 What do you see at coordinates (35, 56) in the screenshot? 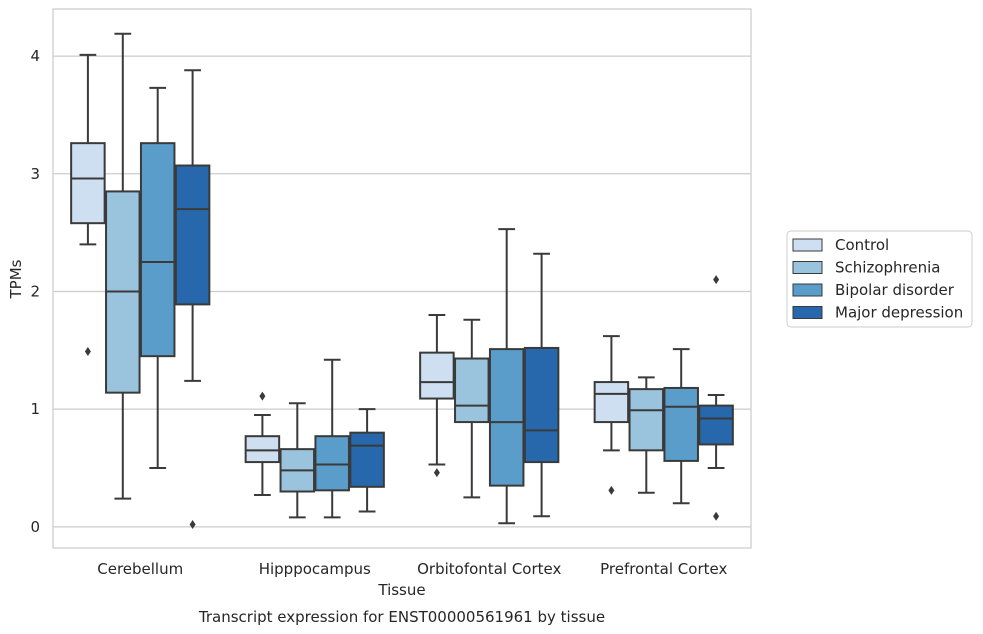
I see `y-tick-label: 4` at bounding box center [35, 56].